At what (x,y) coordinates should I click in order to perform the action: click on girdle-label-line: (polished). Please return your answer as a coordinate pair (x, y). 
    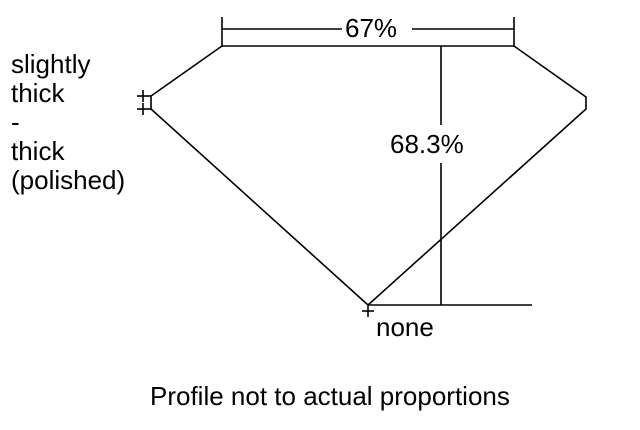
    Looking at the image, I should click on (68, 180).